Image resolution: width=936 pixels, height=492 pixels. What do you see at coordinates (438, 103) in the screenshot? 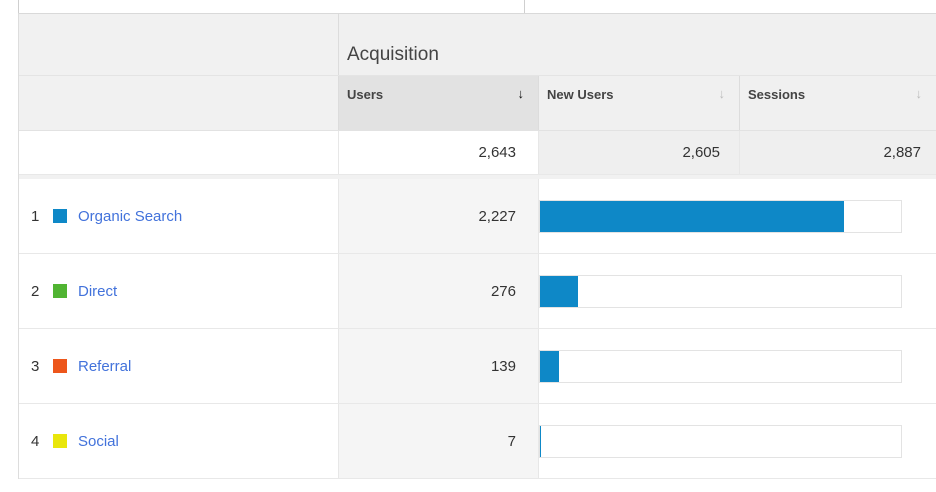
I see `column-header-users: Users ↓` at bounding box center [438, 103].